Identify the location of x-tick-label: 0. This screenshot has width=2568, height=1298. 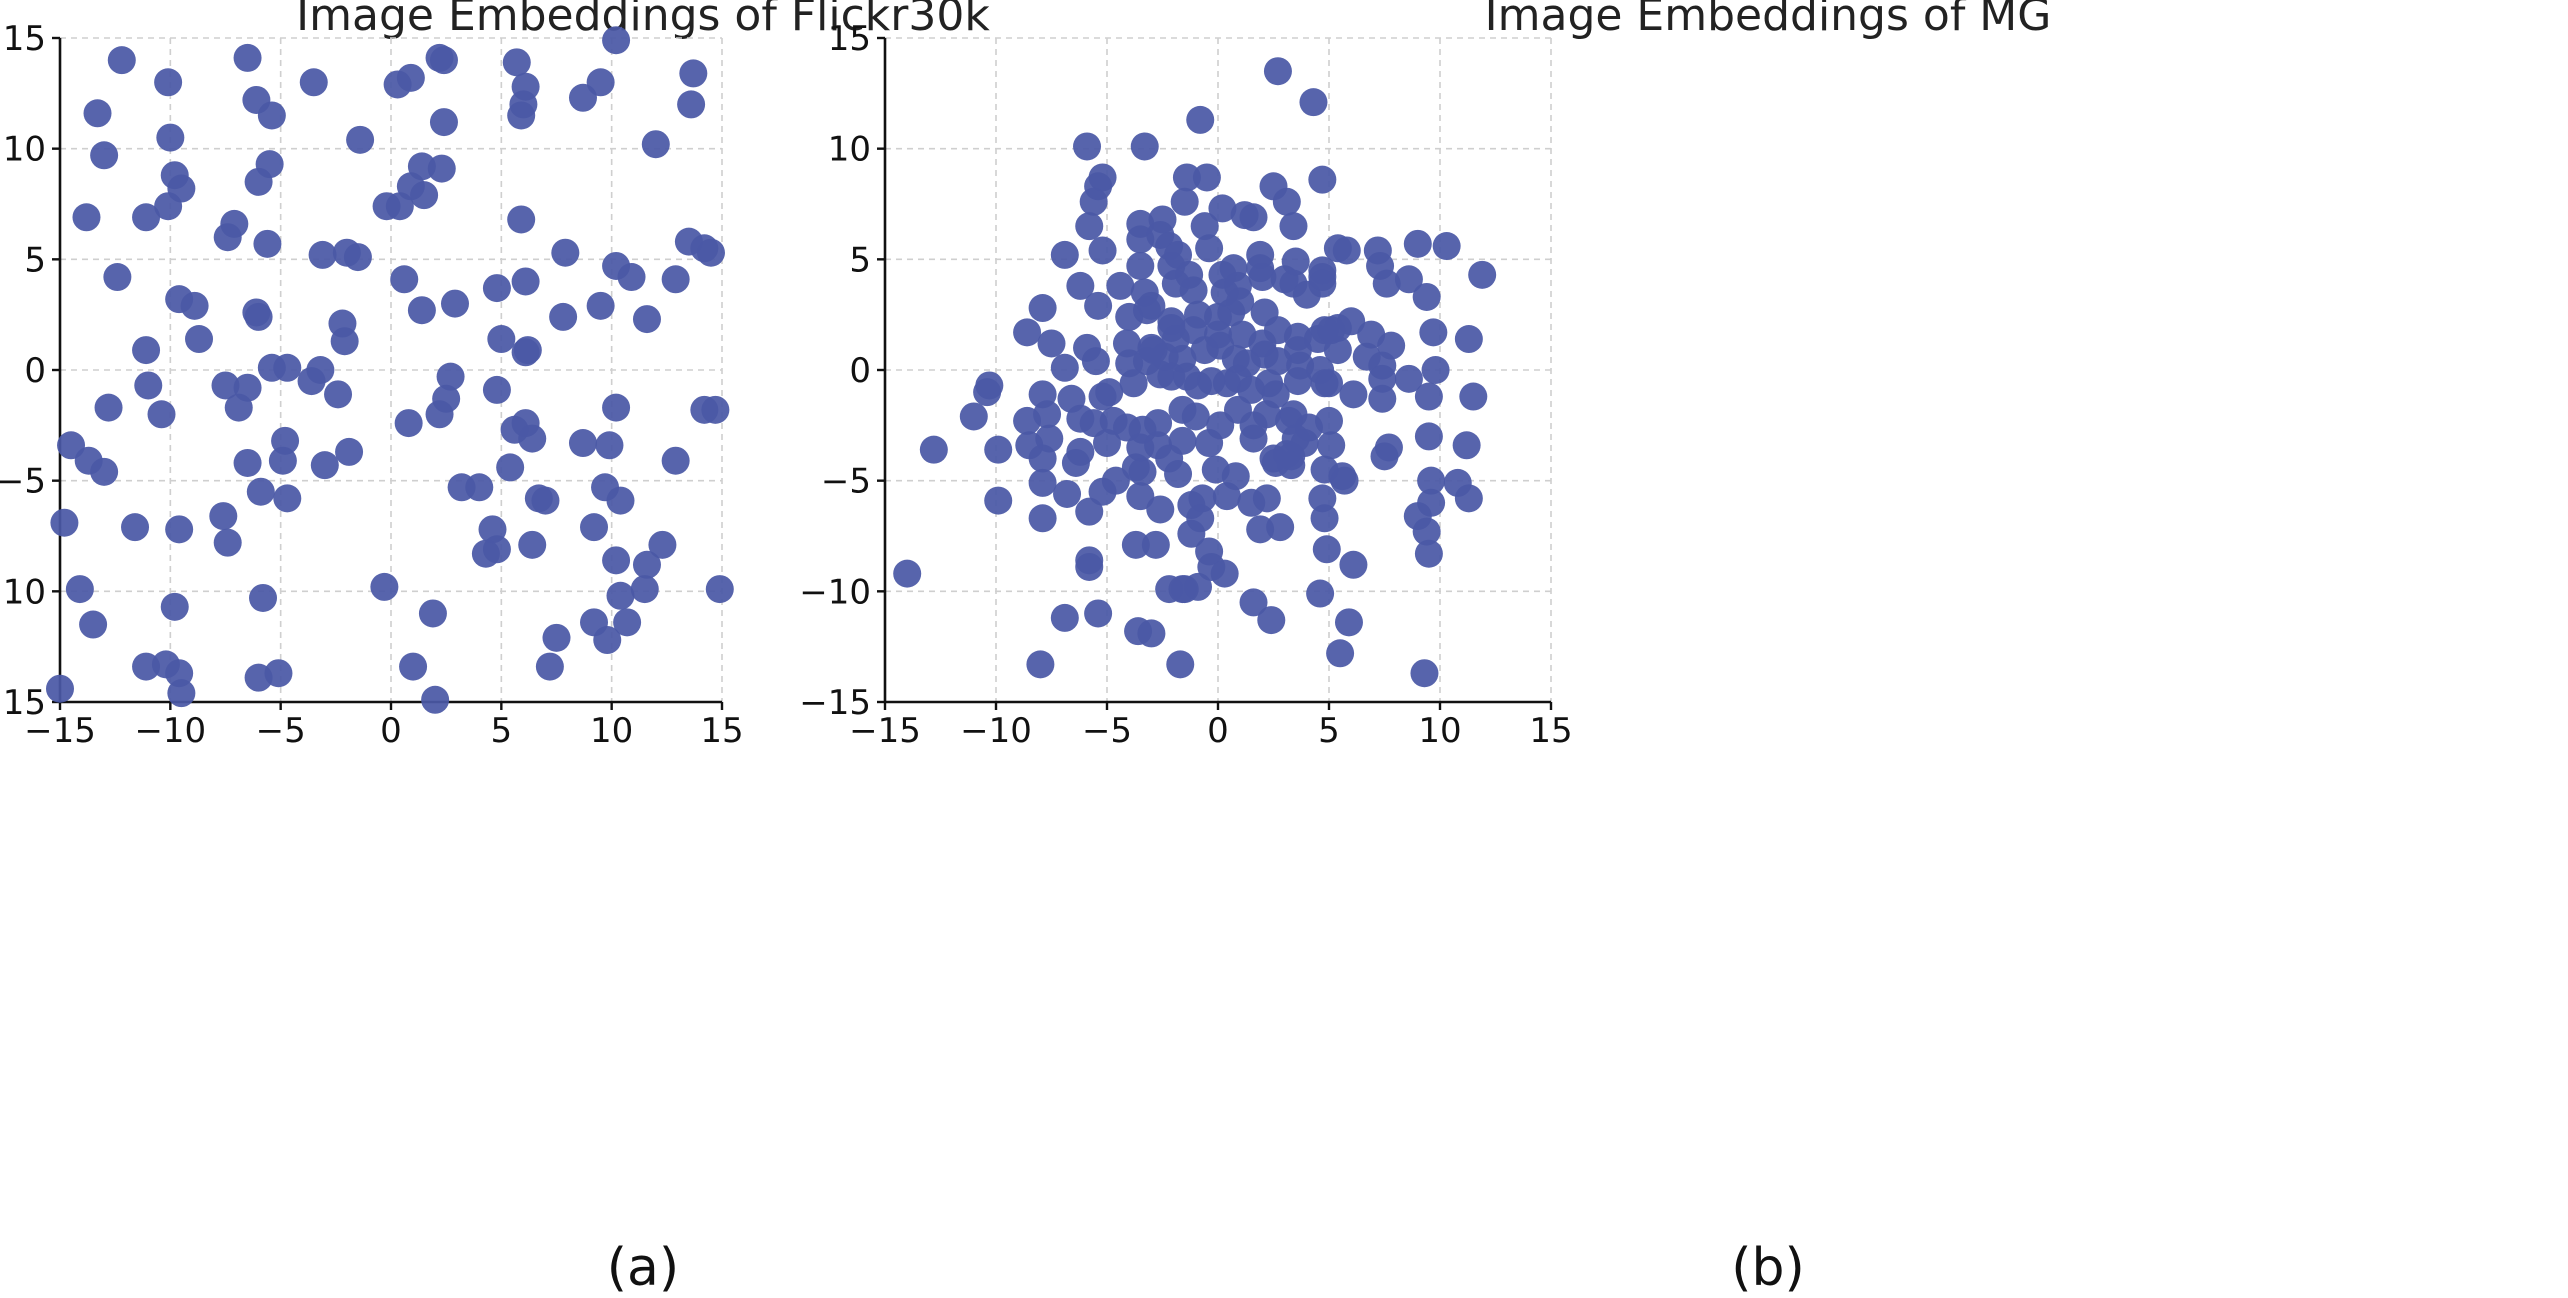
(391, 731).